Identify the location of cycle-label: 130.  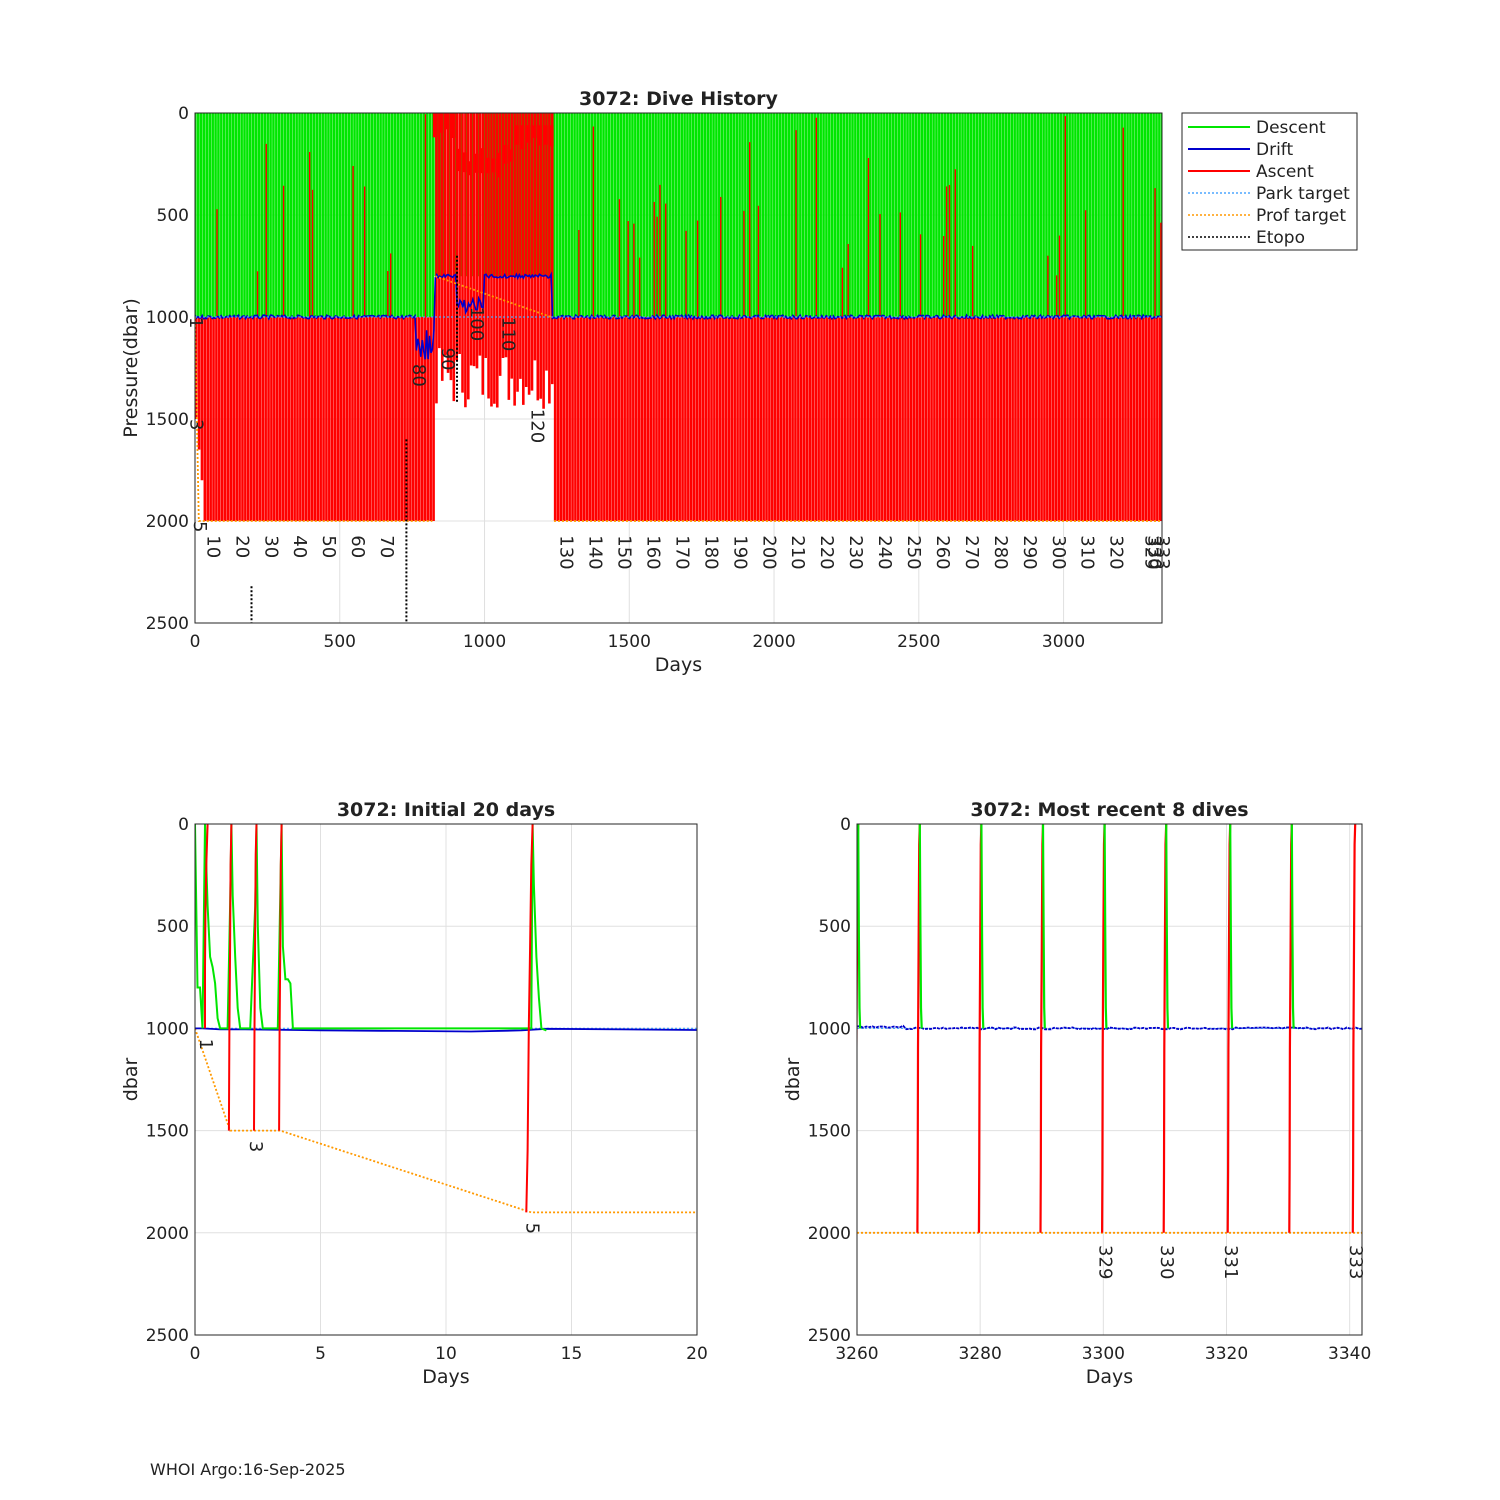
(566, 552).